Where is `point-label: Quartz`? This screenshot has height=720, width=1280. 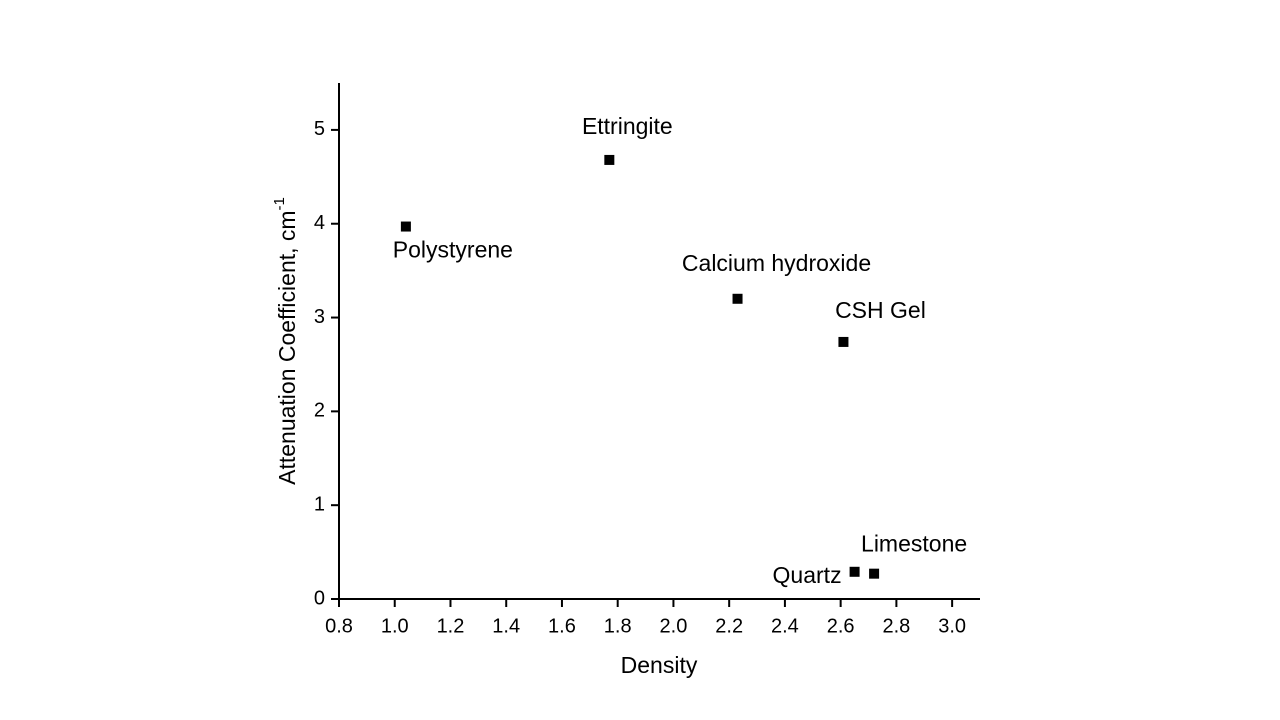 point-label: Quartz is located at coordinates (807, 575).